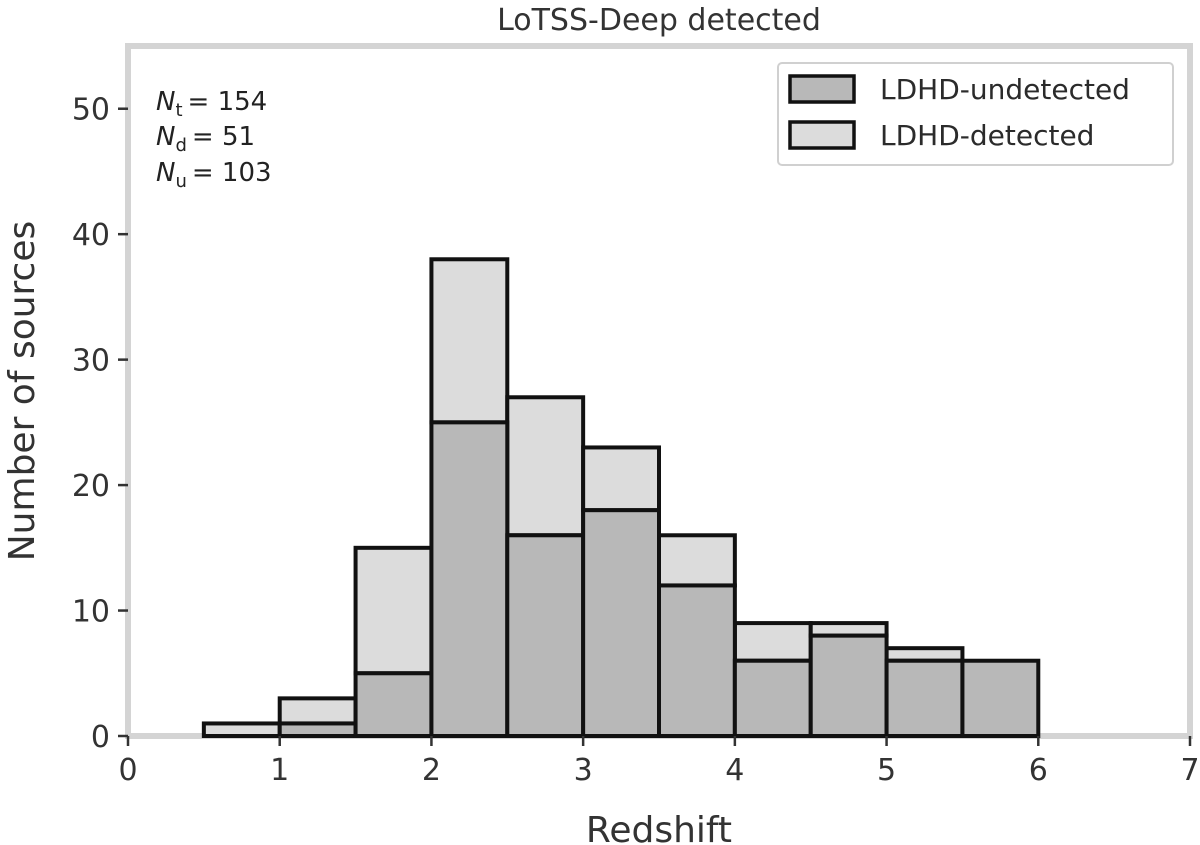  I want to click on x-tick-label: 4, so click(734, 770).